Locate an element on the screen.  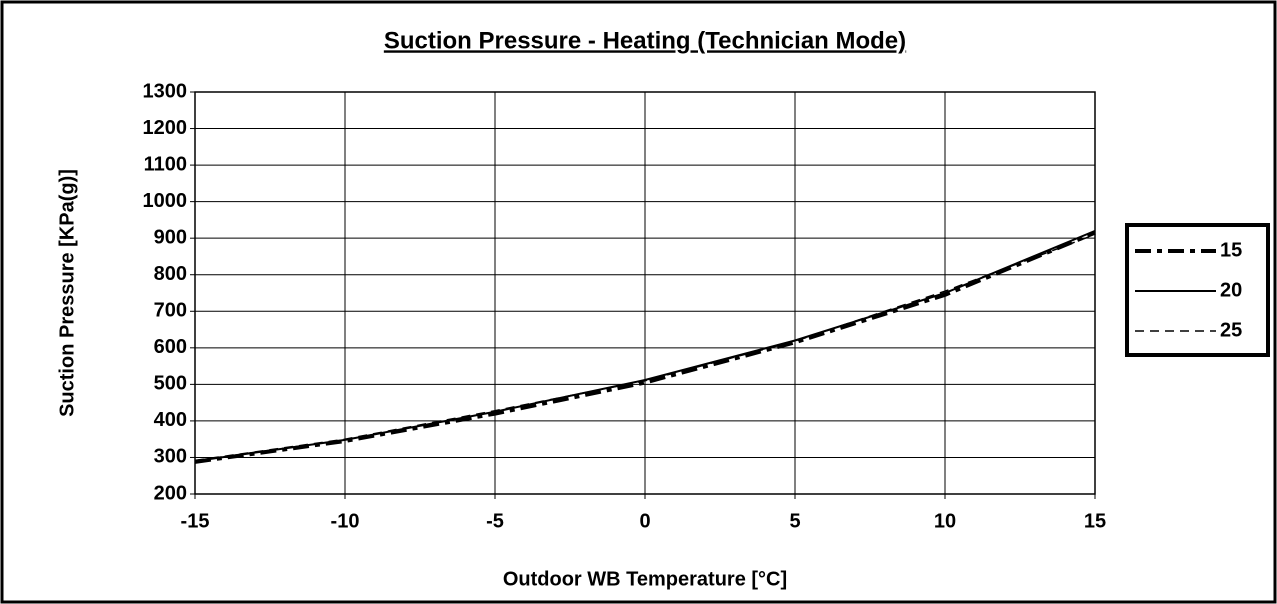
x-tick-label: 0 is located at coordinates (644, 521).